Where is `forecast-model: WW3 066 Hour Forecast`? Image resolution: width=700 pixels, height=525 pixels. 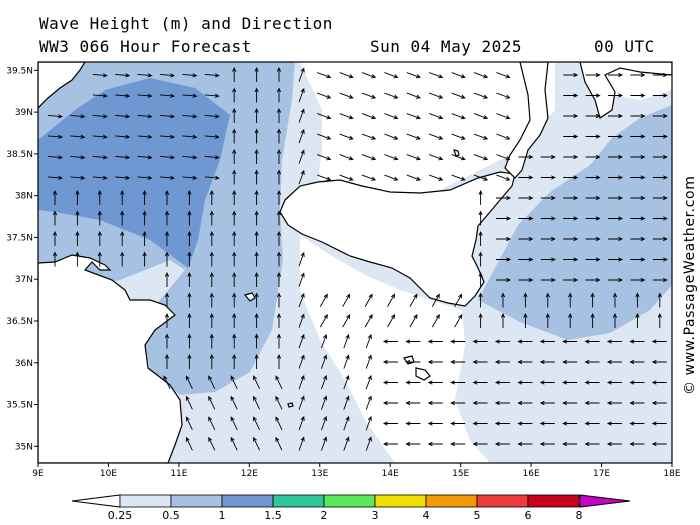
forecast-model: WW3 066 Hour Forecast is located at coordinates (145, 46).